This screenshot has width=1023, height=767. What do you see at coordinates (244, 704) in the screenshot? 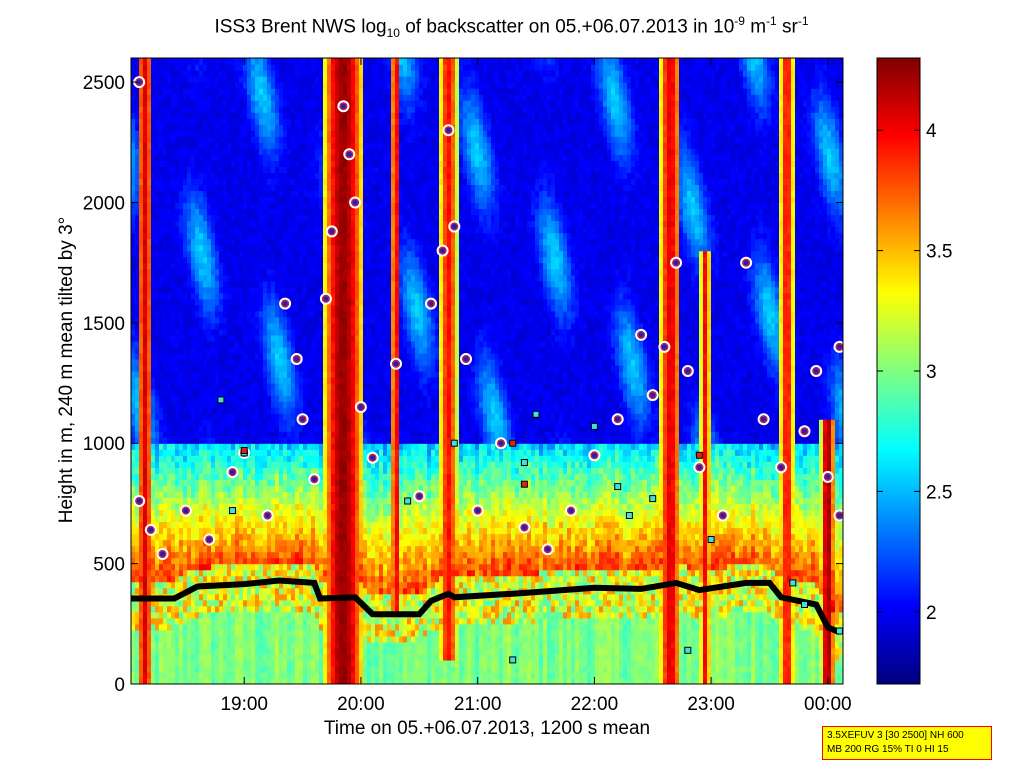
I see `x-tick-label: 19:00` at bounding box center [244, 704].